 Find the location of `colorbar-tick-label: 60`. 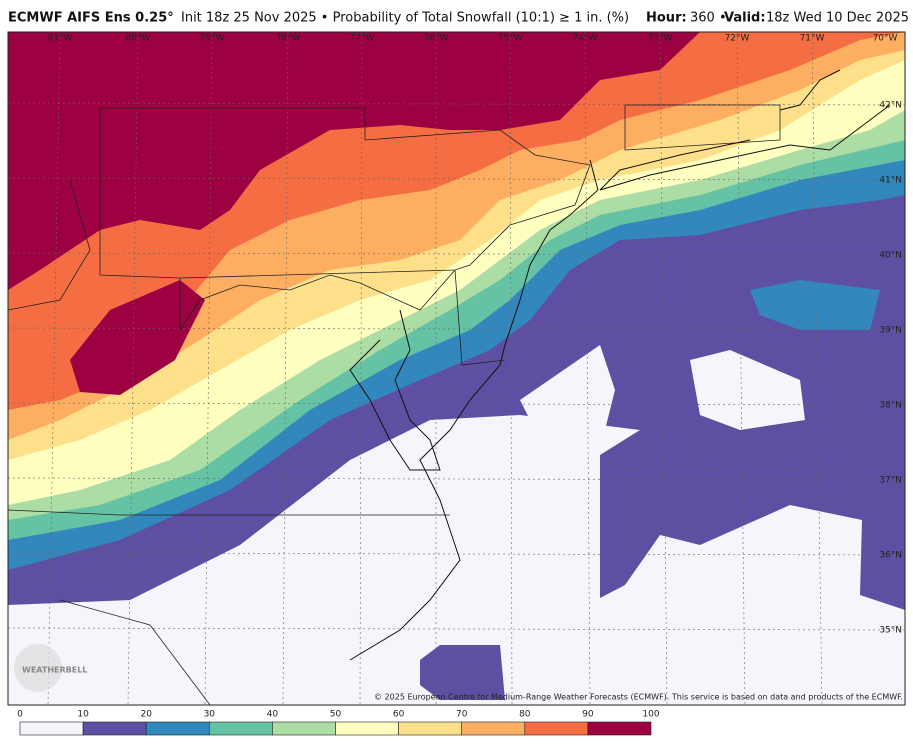

colorbar-tick-label: 60 is located at coordinates (399, 715).